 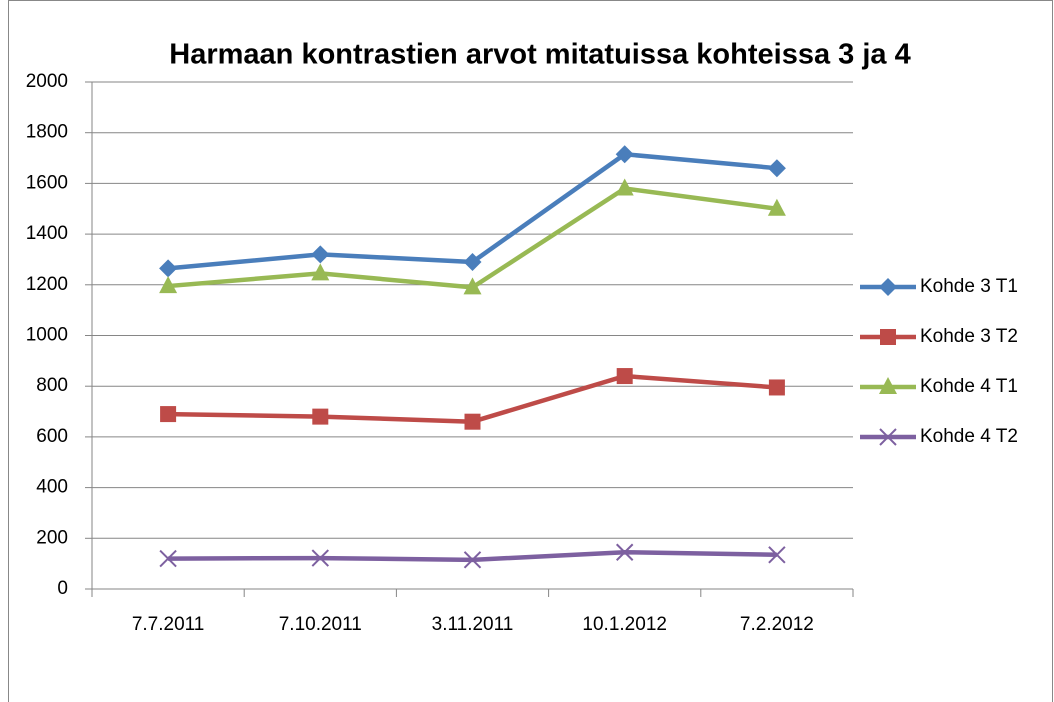 I want to click on legend-label: Kohde 4 T2, so click(x=969, y=436).